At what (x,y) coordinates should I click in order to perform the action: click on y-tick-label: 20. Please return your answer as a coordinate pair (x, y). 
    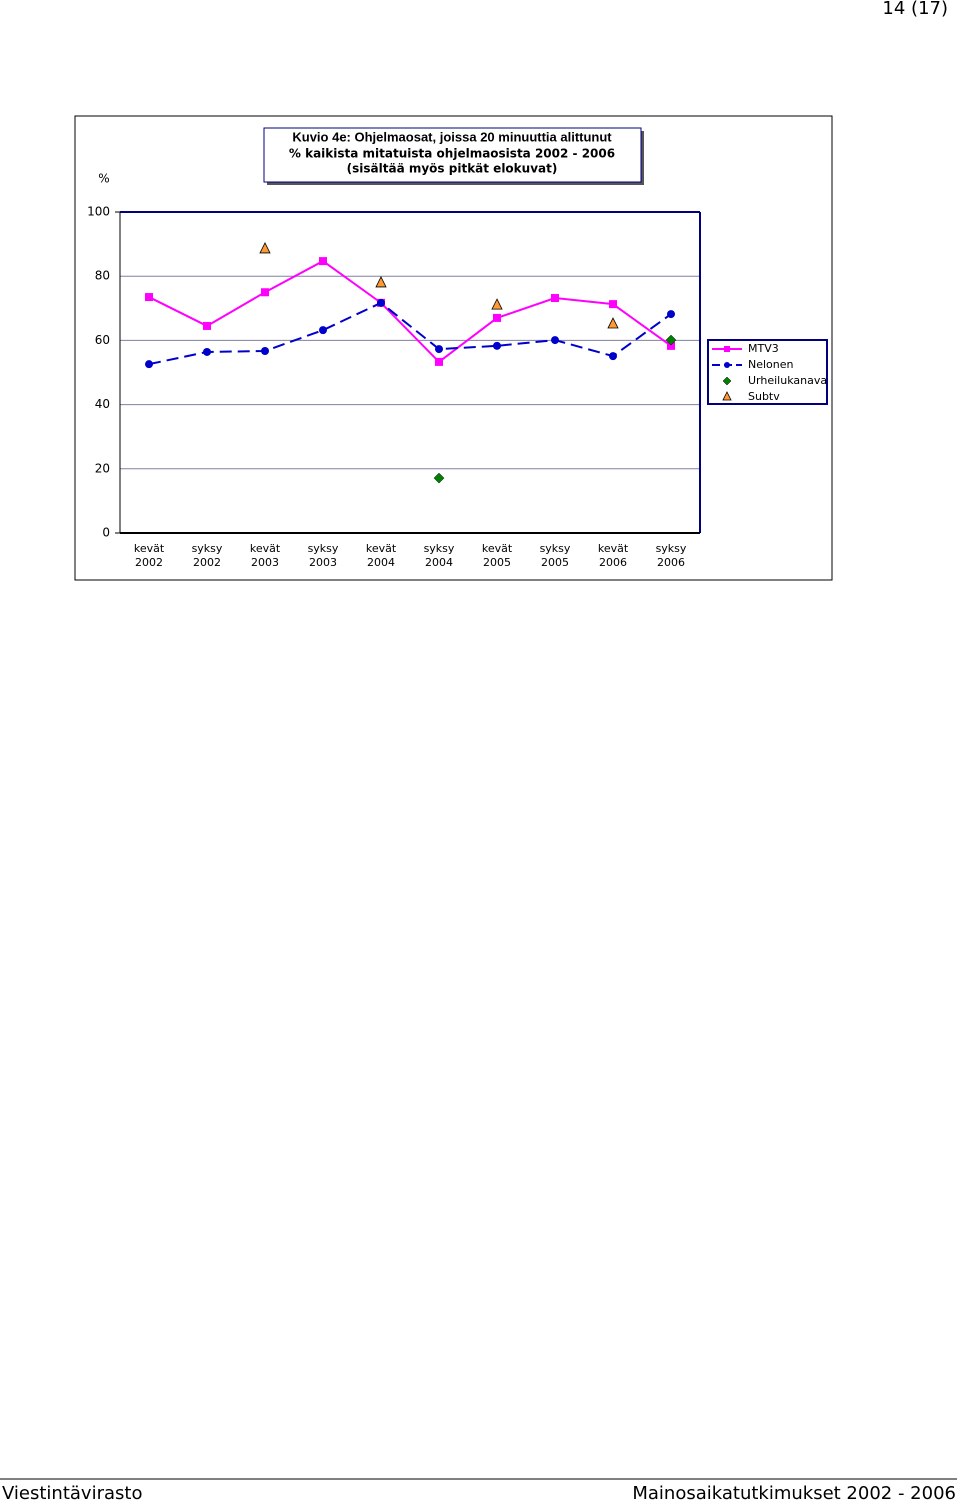
    Looking at the image, I should click on (102, 468).